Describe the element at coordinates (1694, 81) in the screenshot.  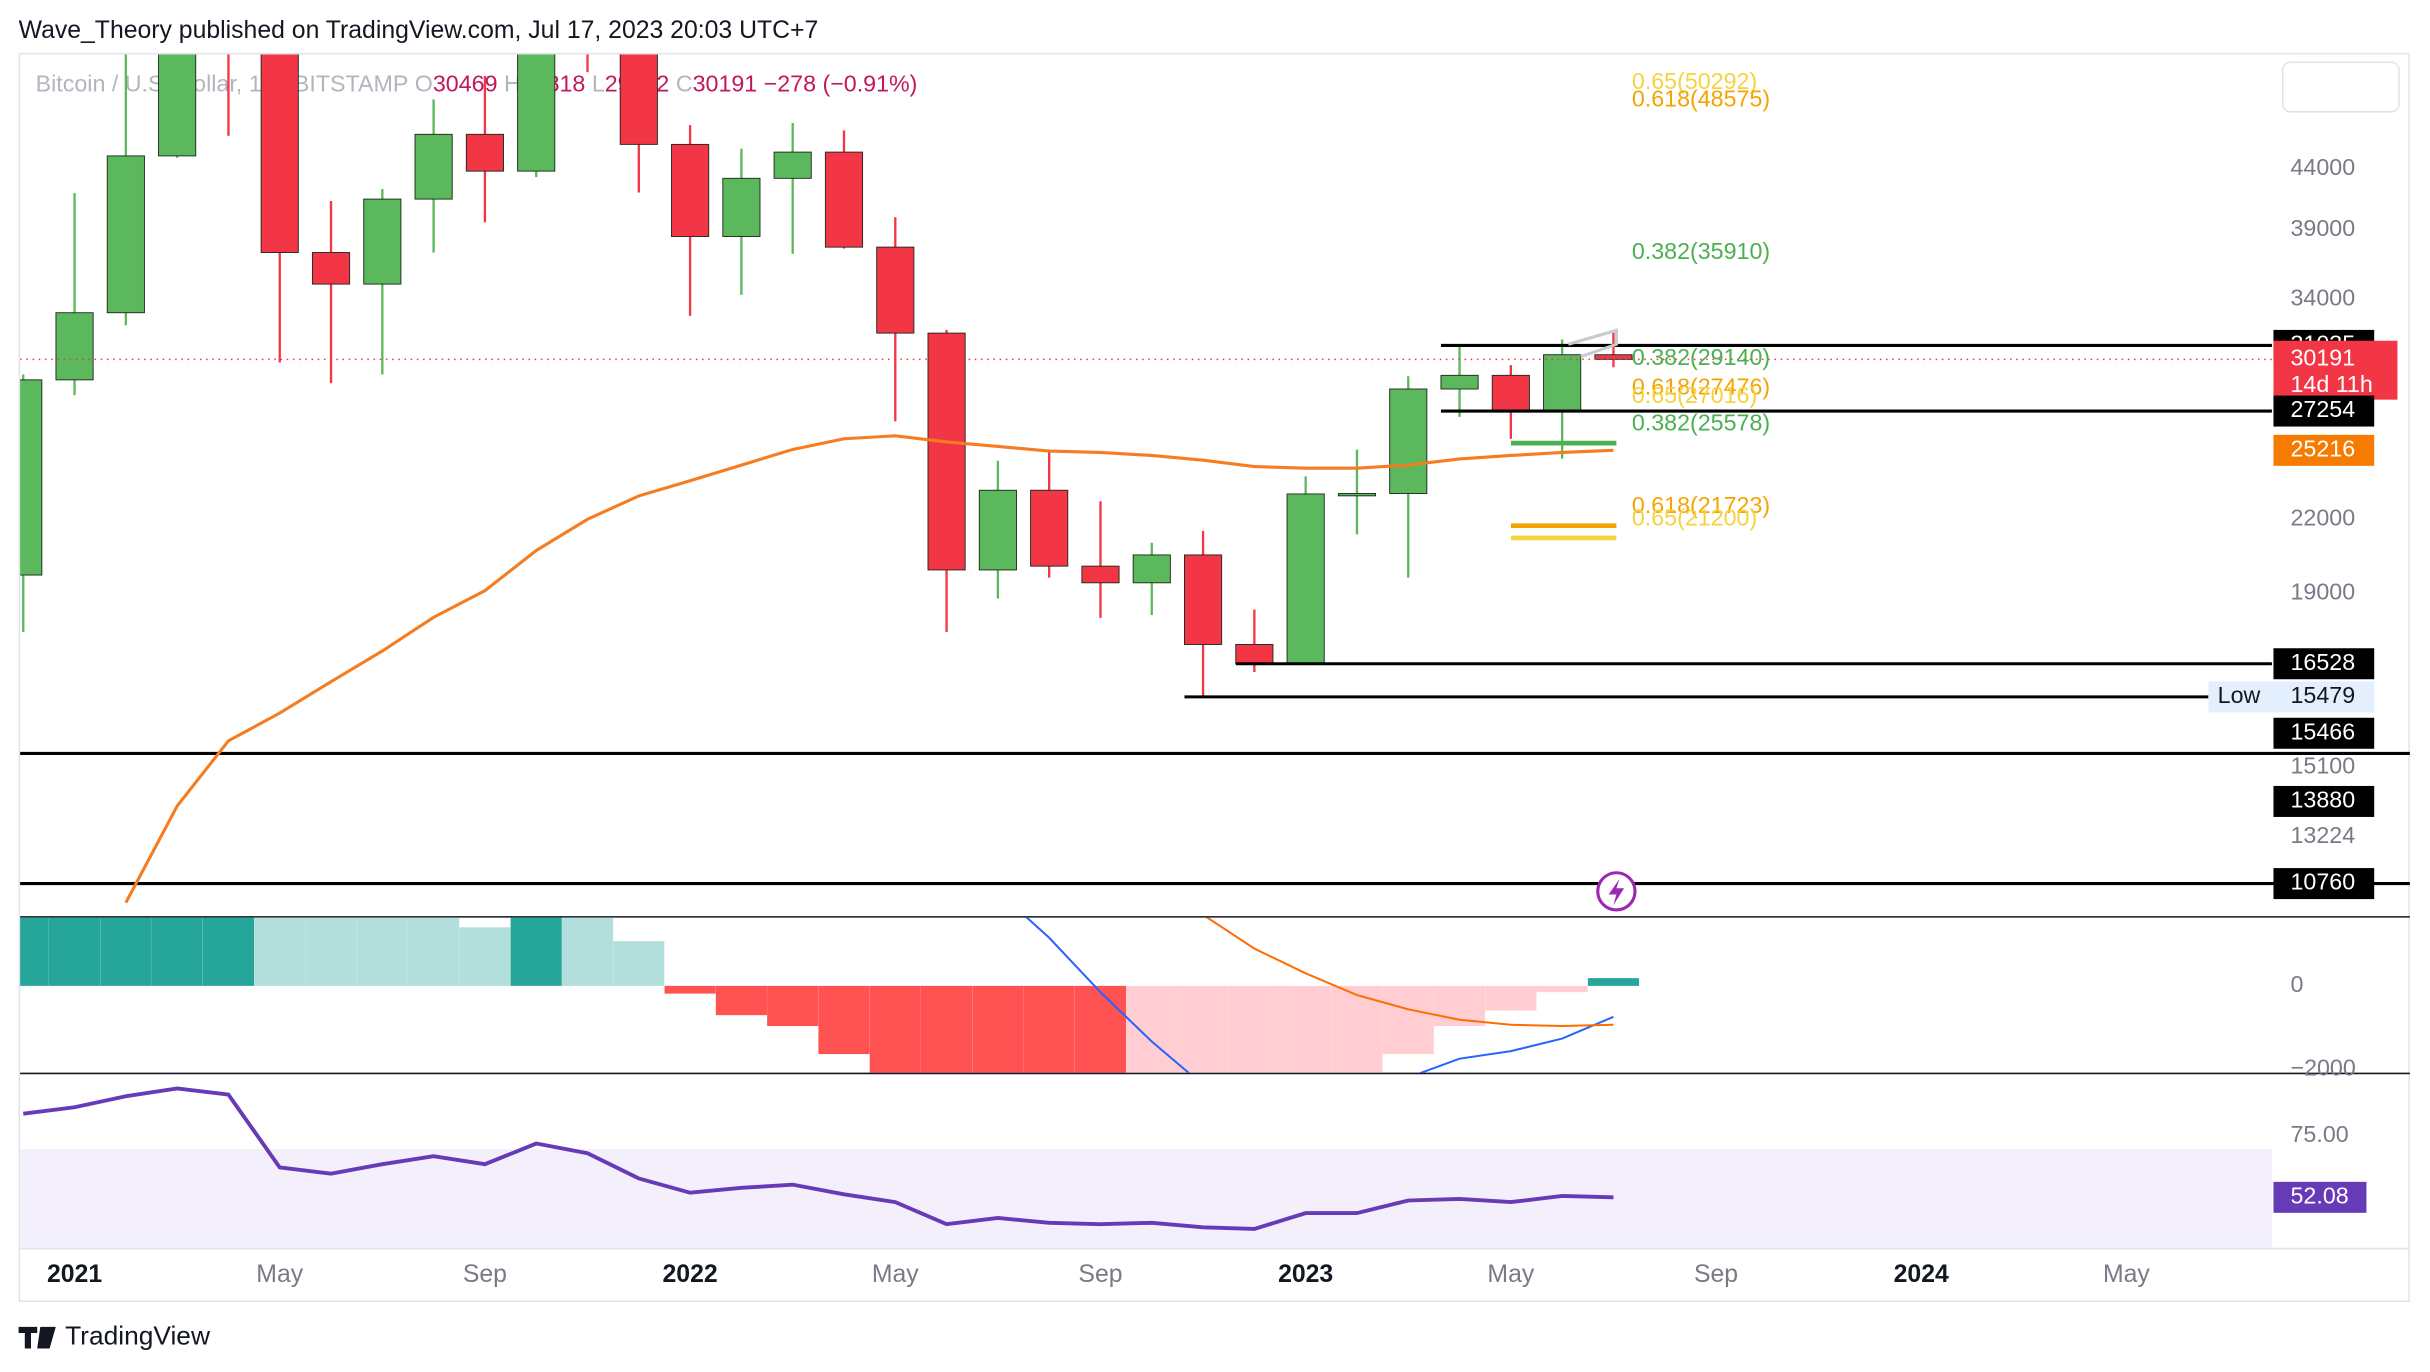
I see `fib-label: 0.65(50292)` at that location.